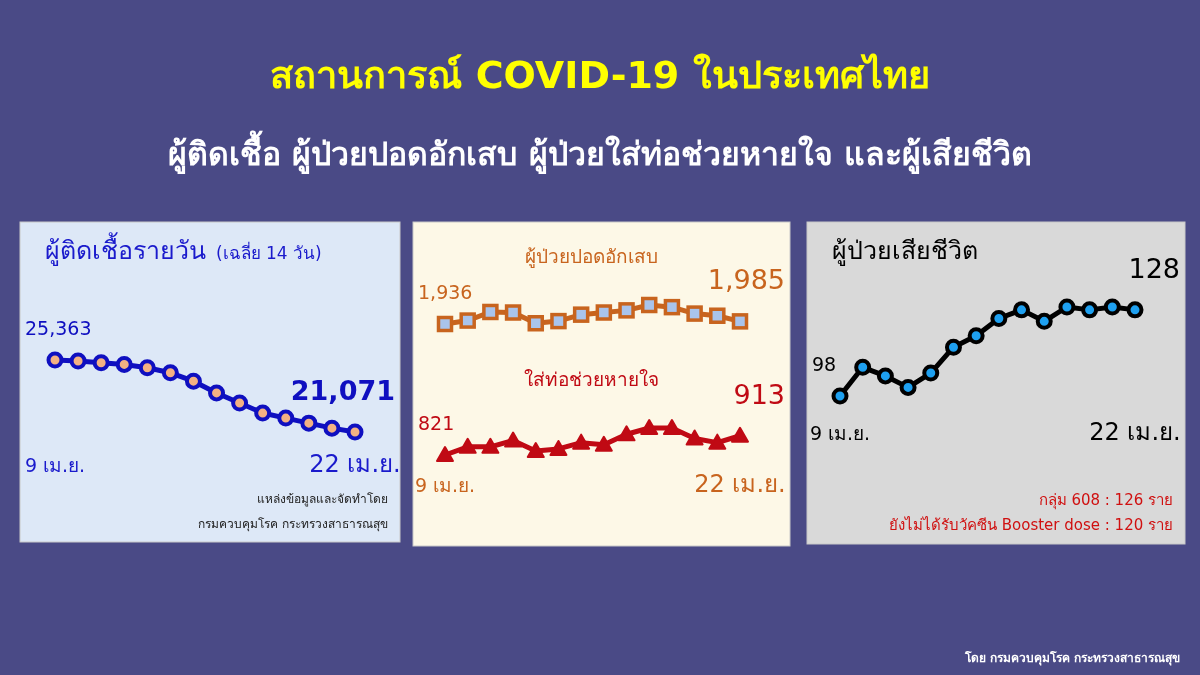 This screenshot has height=675, width=1200. What do you see at coordinates (1030, 525) in the screenshot?
I see `text: ยังไม่ได้รับวัคซีน Booster dose : 120 ราย` at bounding box center [1030, 525].